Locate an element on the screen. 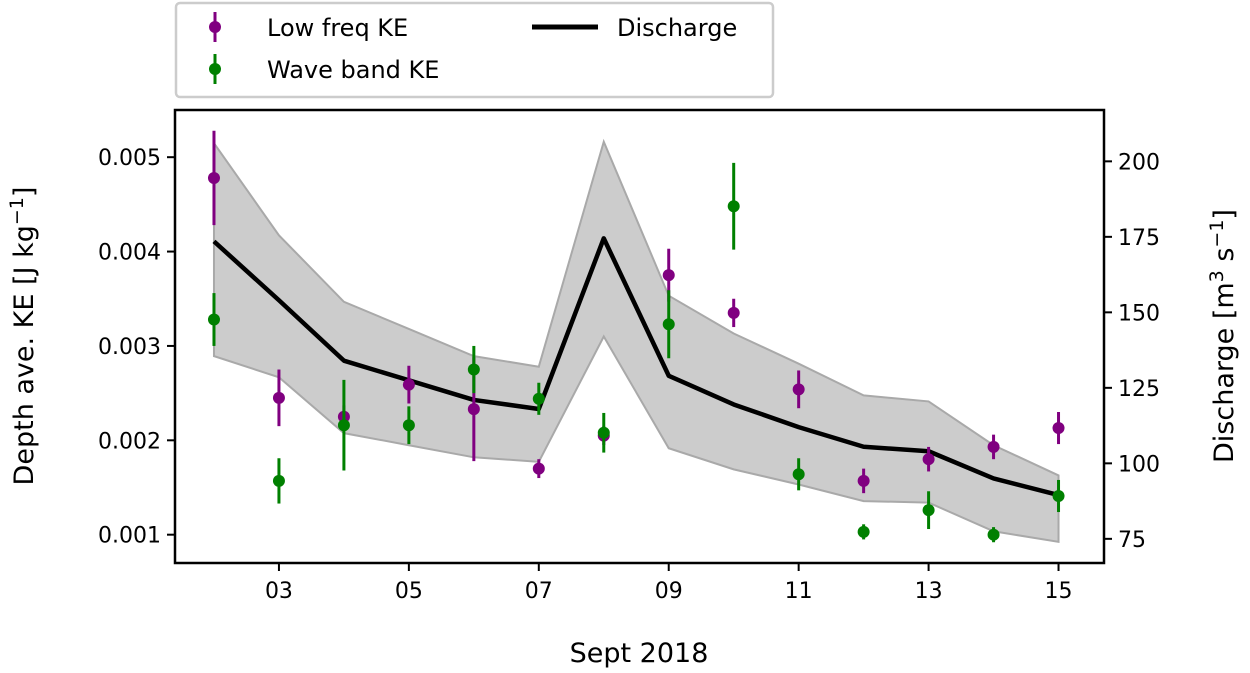 Image resolution: width=1250 pixels, height=673 pixels. y-left-tick-label: 0.003 is located at coordinates (129, 347).